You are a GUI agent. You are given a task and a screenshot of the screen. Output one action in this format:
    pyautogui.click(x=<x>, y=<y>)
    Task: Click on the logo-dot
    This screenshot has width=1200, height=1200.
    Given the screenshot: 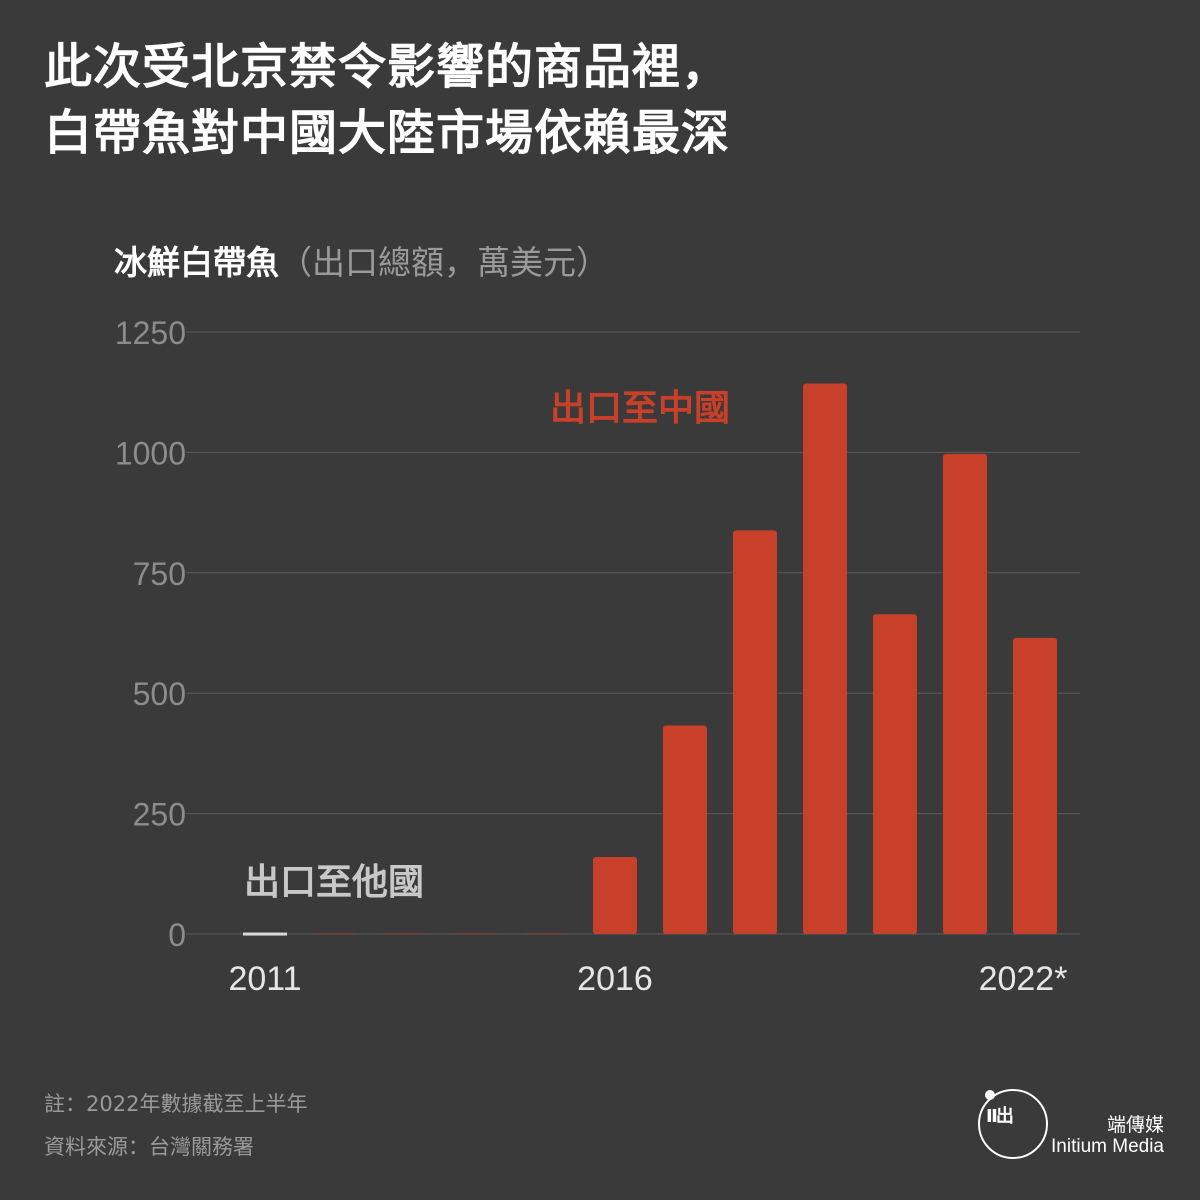 What is the action you would take?
    pyautogui.click(x=990, y=1095)
    